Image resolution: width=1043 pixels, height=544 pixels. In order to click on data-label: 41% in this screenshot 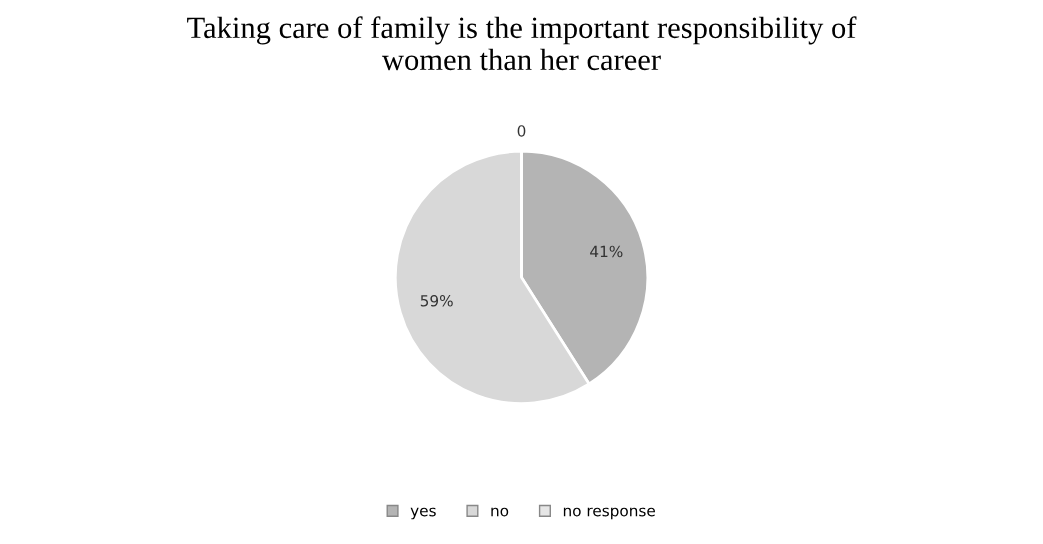, I will do `click(606, 251)`.